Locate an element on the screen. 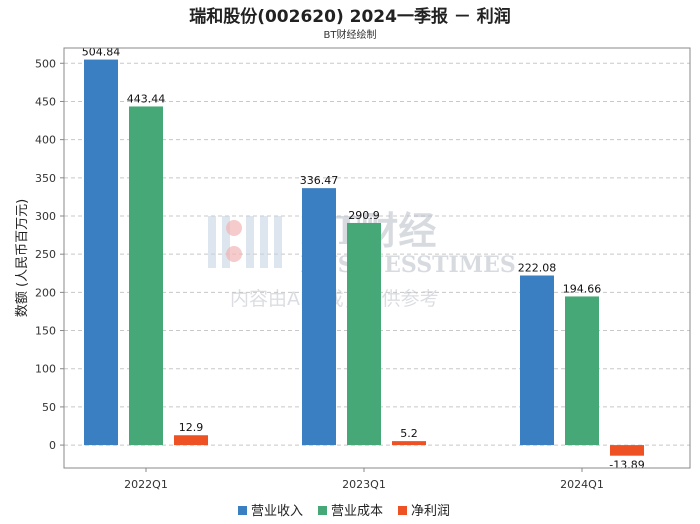  value-label-2022Q1-1: 443.44 is located at coordinates (146, 98).